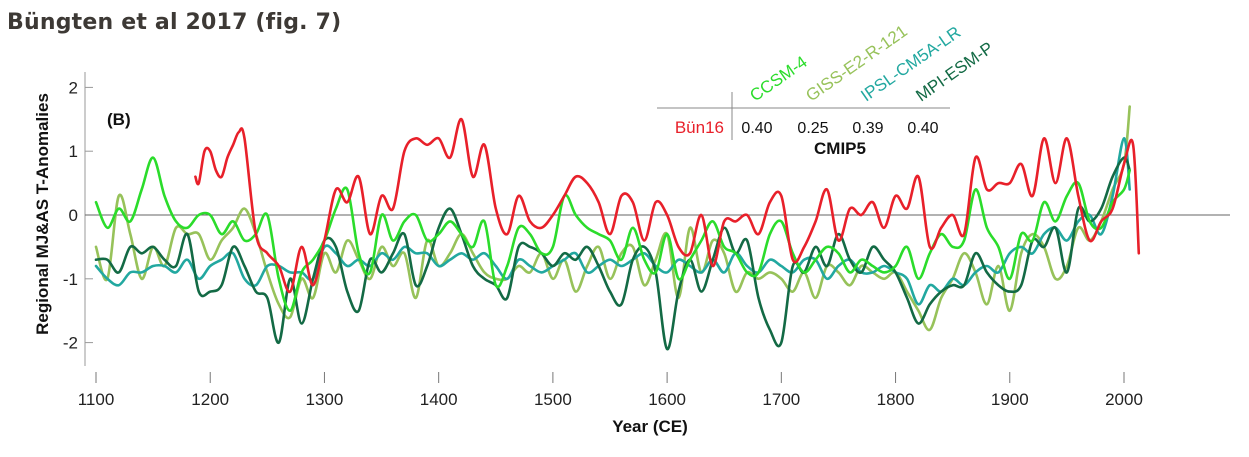  Describe the element at coordinates (42, 214) in the screenshot. I see `y-axis-title: Regional MJ&AS T-Anomalies` at that location.